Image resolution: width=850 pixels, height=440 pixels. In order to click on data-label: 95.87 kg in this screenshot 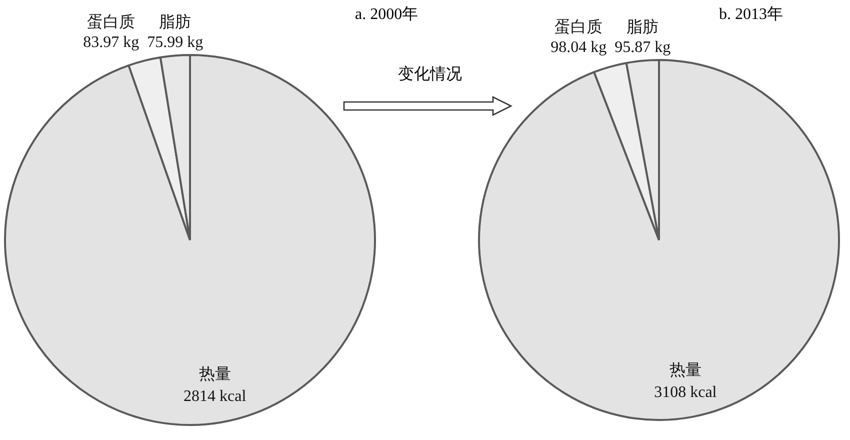, I will do `click(642, 47)`.